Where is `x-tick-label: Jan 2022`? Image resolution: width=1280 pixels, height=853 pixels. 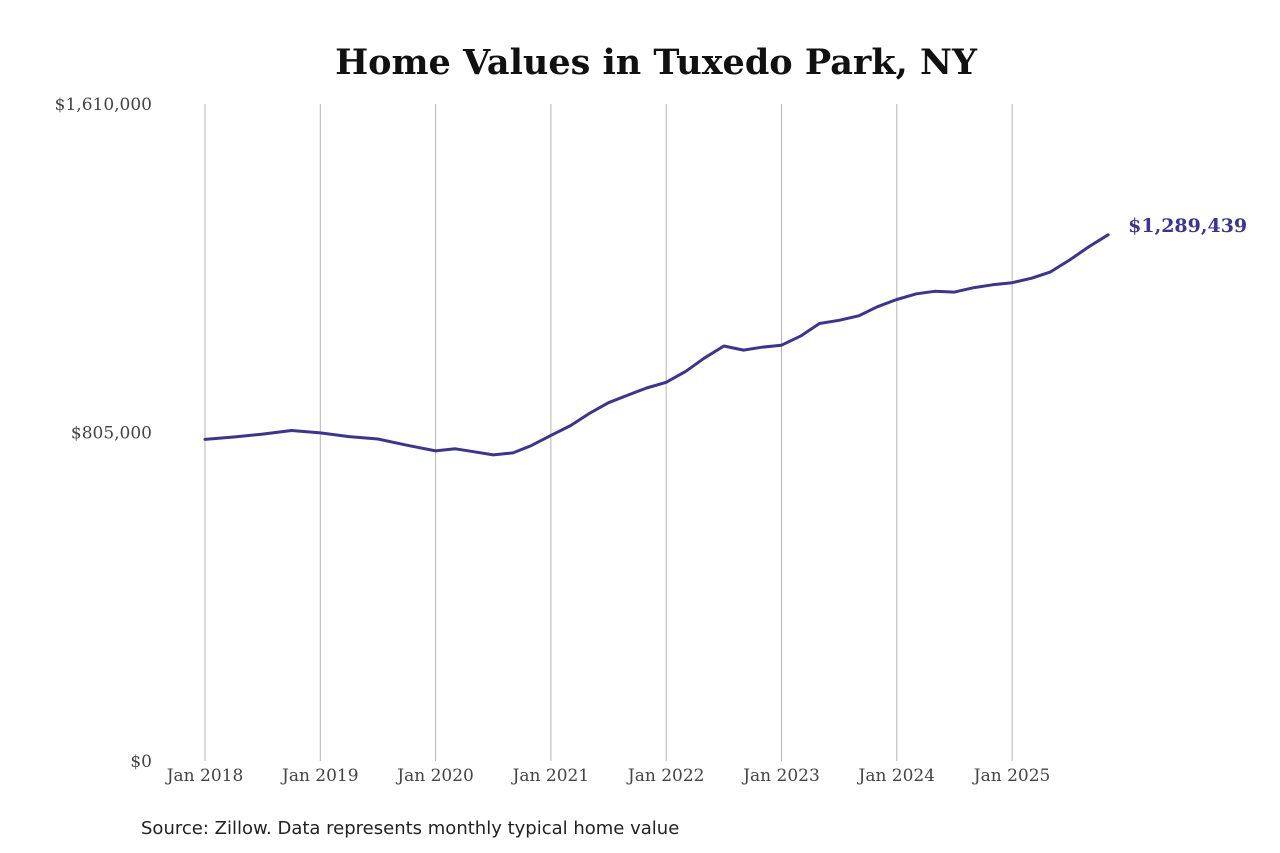
x-tick-label: Jan 2022 is located at coordinates (665, 776).